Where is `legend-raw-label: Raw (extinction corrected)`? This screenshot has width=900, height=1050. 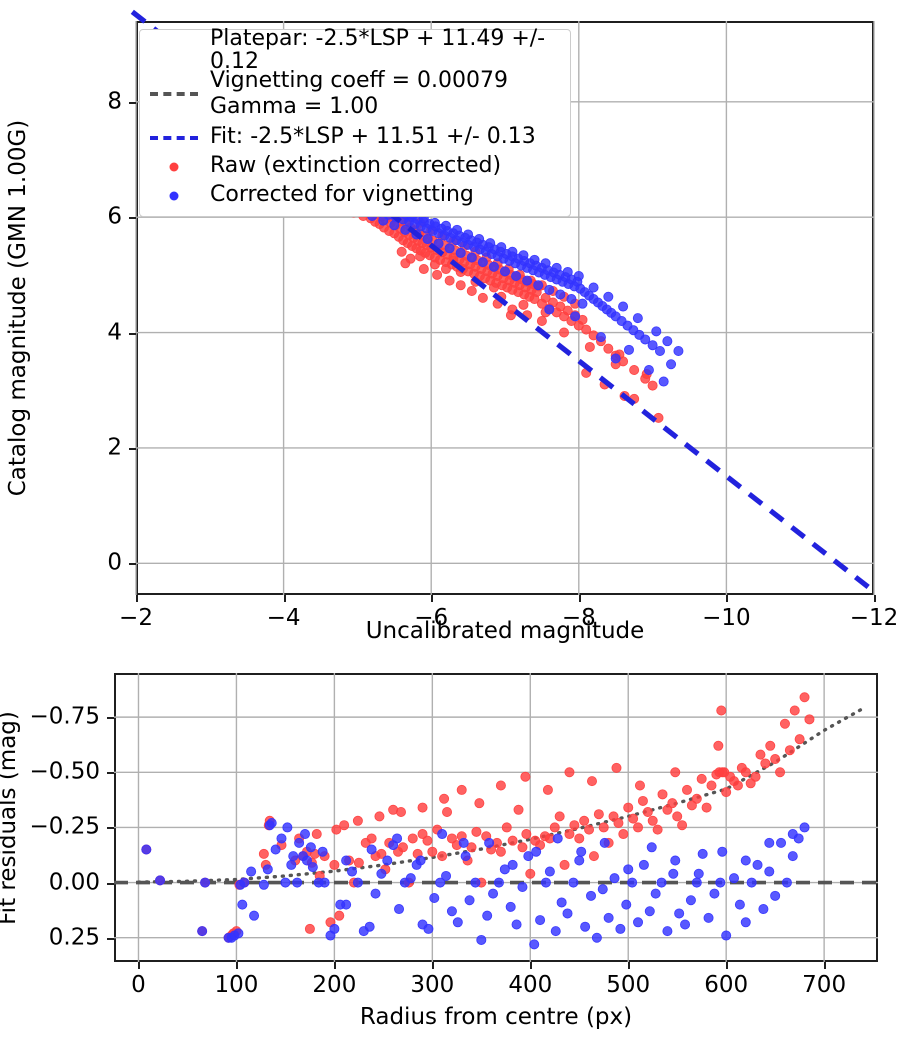
legend-raw-label: Raw (extinction corrected) is located at coordinates (356, 166).